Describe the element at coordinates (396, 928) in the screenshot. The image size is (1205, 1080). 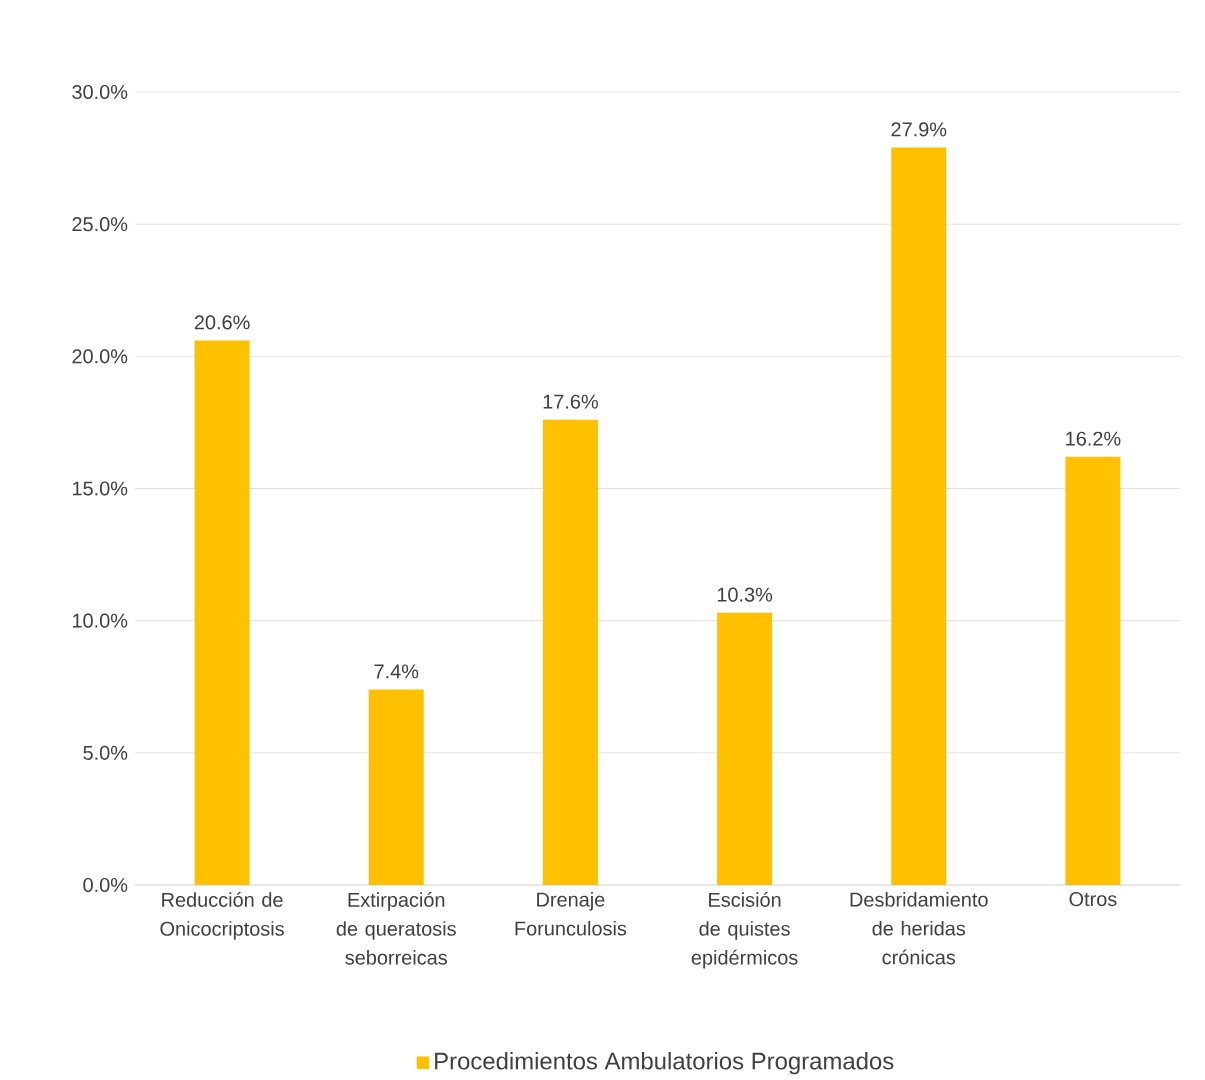
I see `x-tick-label: Extirpación de queratosis seborreicas` at that location.